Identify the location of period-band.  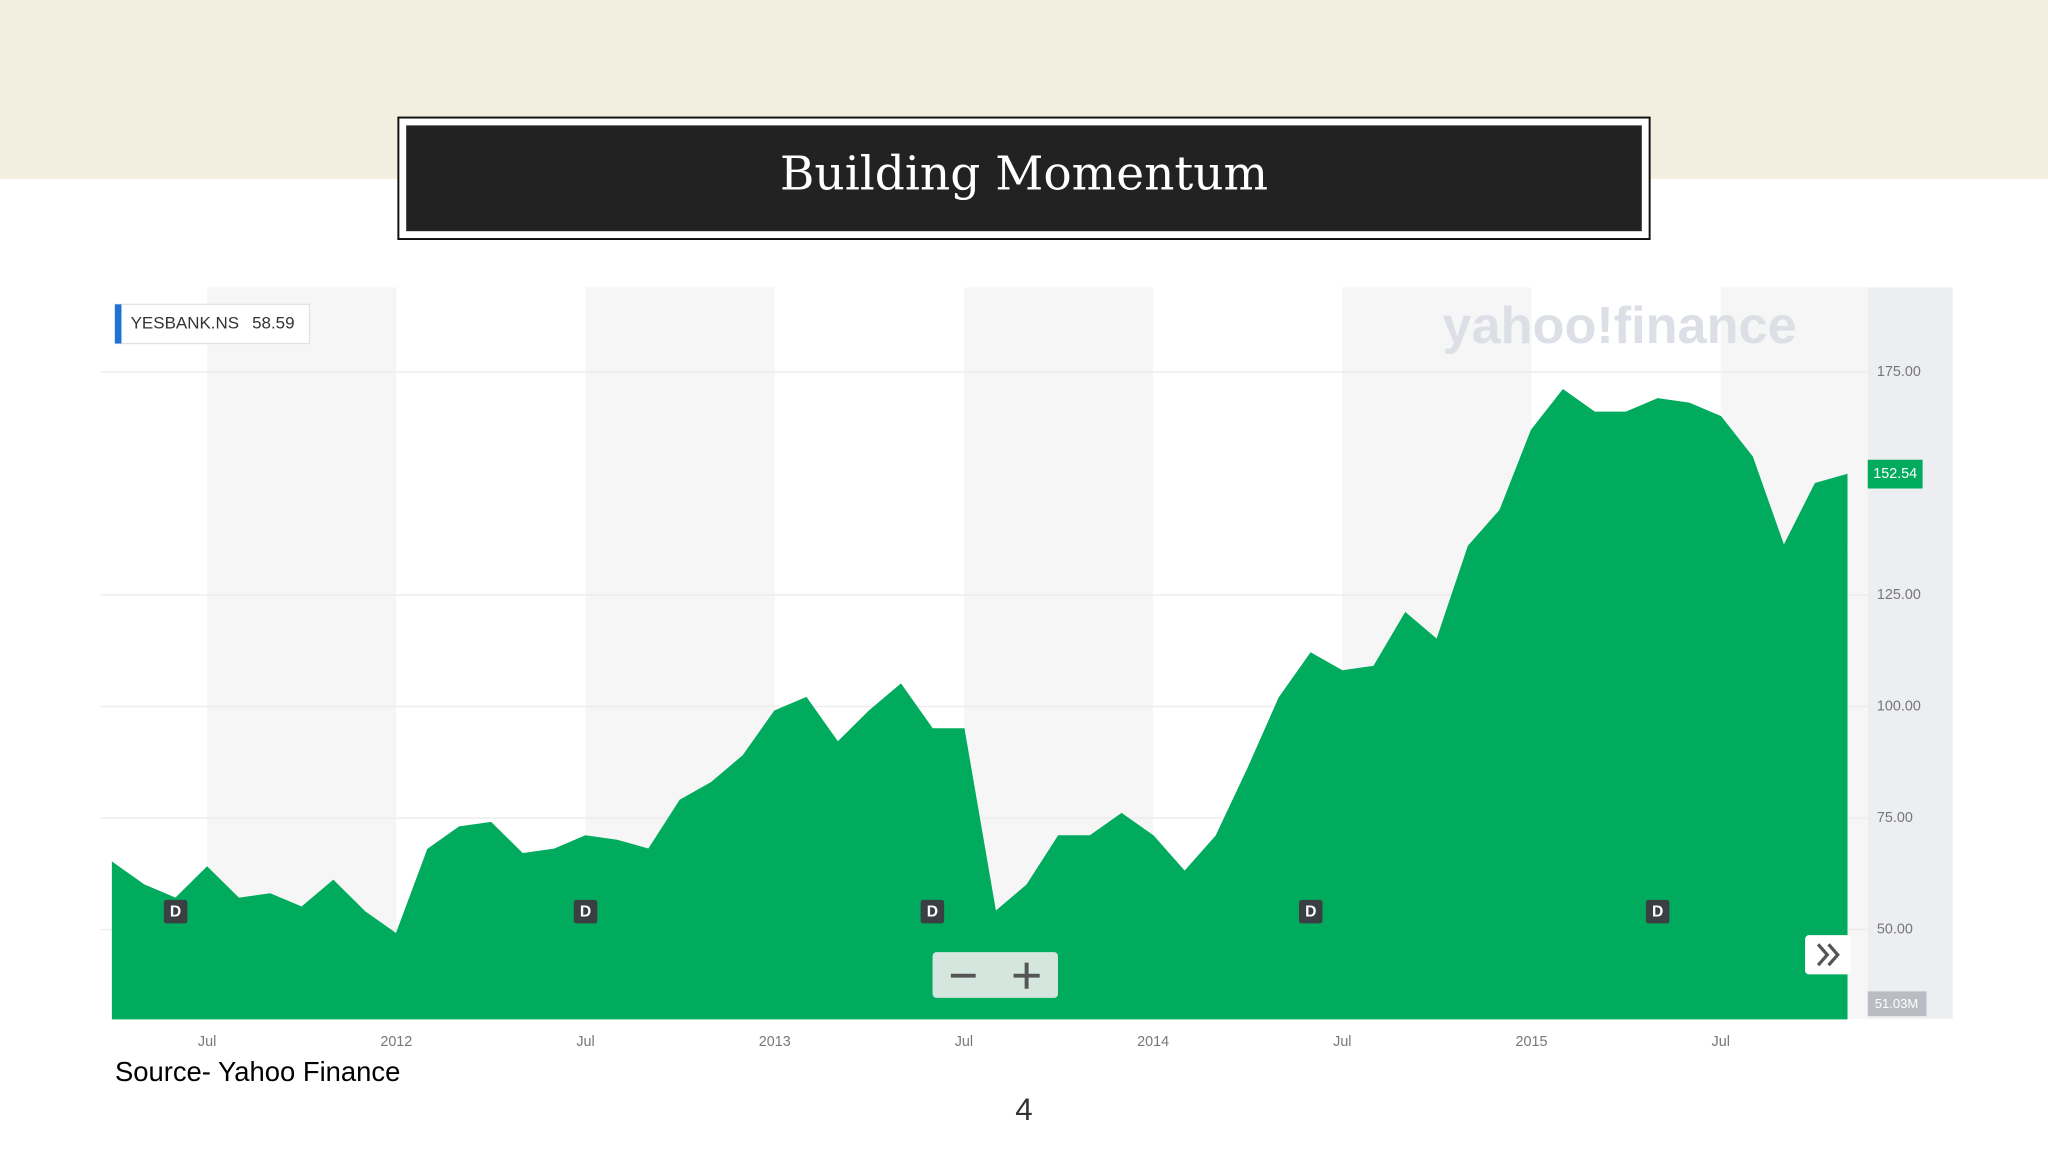
(302, 653).